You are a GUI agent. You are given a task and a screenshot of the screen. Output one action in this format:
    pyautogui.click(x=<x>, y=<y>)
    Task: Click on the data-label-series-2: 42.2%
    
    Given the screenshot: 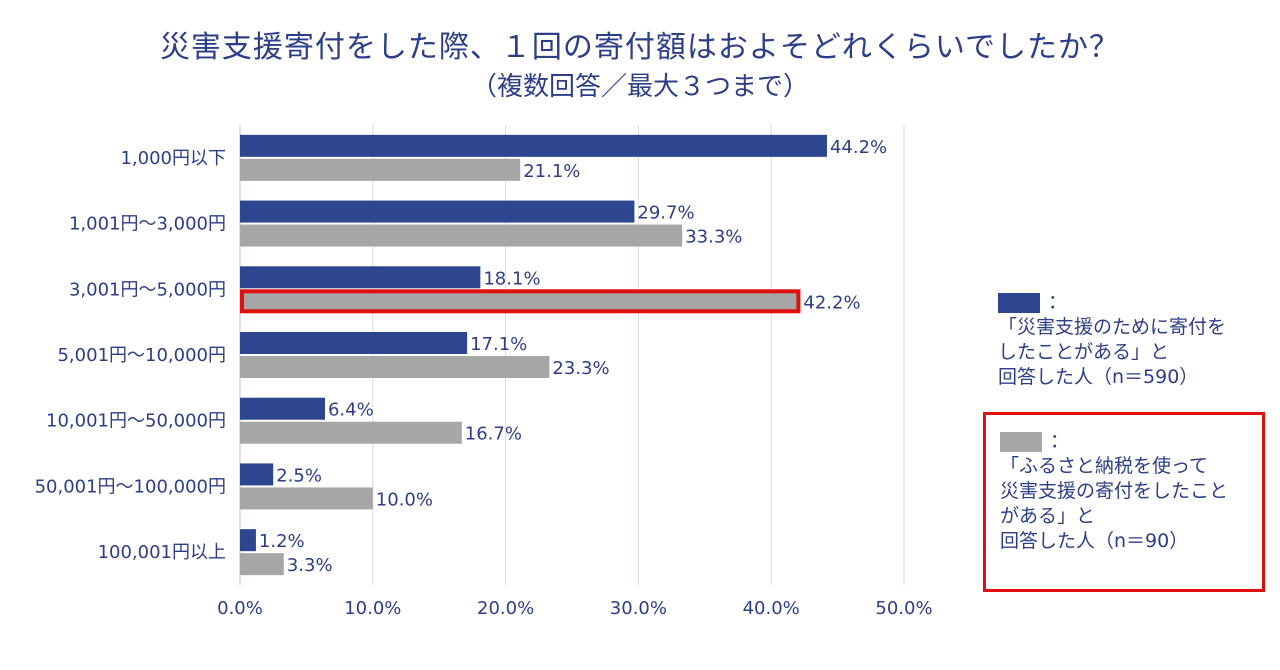 What is the action you would take?
    pyautogui.click(x=831, y=302)
    